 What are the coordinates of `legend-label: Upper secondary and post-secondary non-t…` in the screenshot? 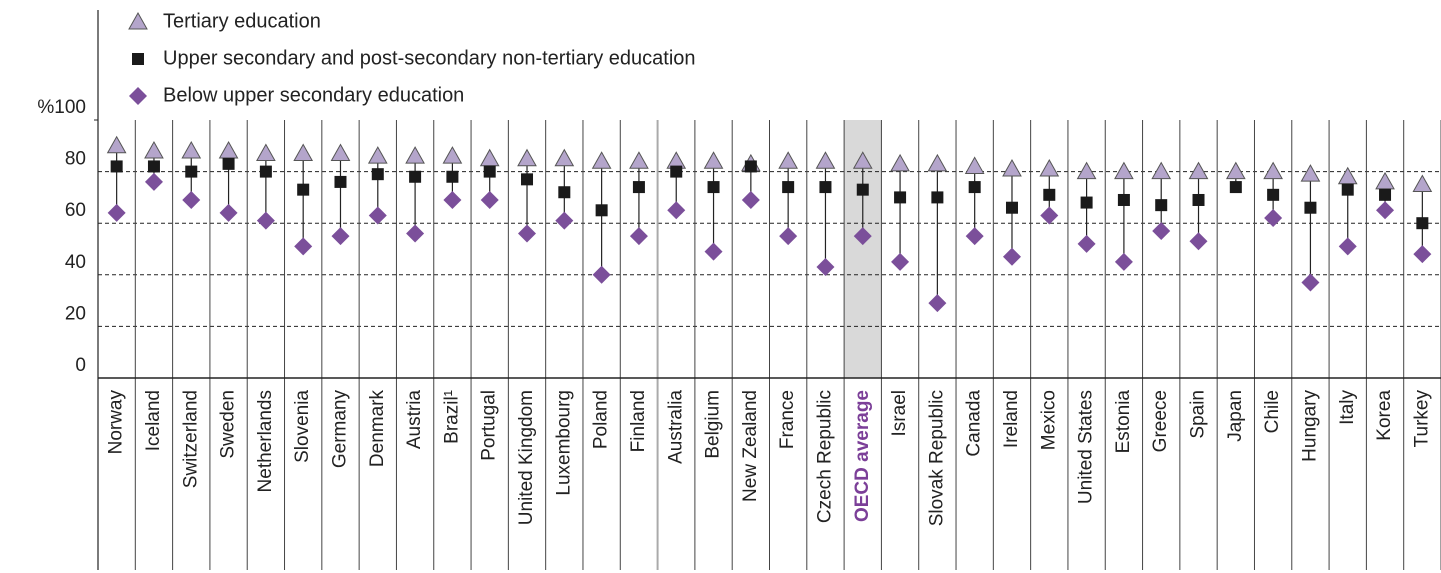 It's located at (429, 58).